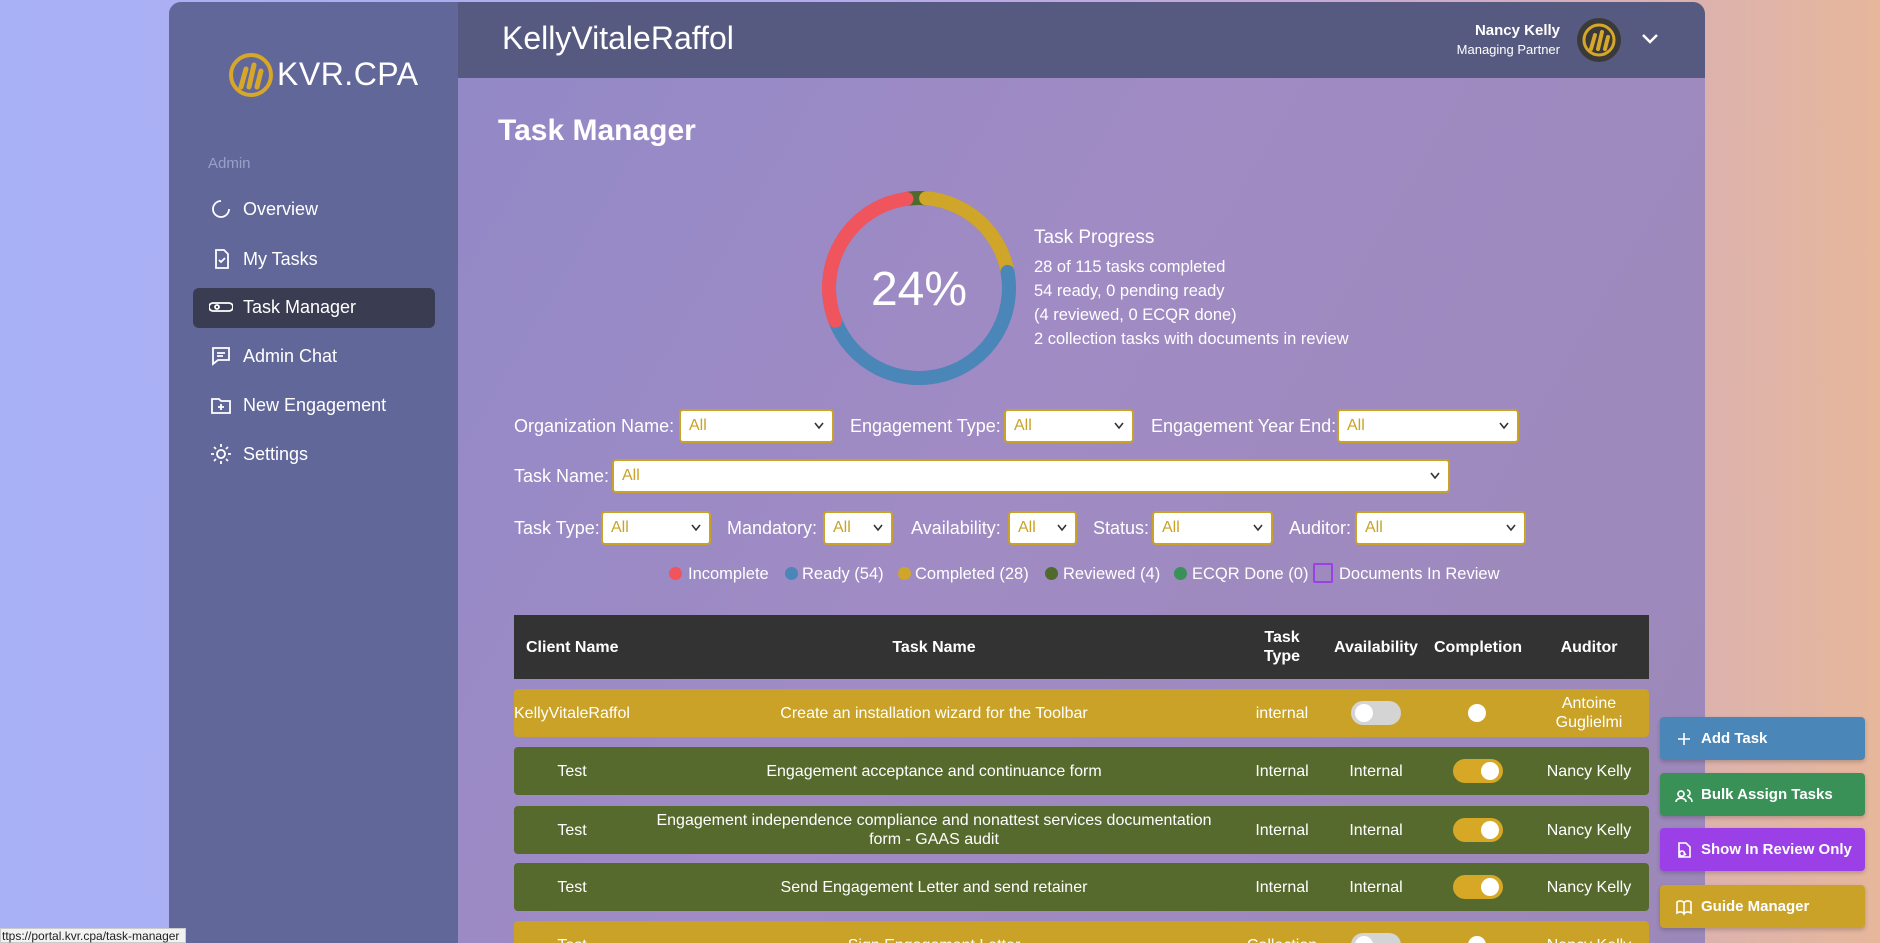 The height and width of the screenshot is (943, 1880). What do you see at coordinates (843, 573) in the screenshot?
I see `legend-label: Ready (54)` at bounding box center [843, 573].